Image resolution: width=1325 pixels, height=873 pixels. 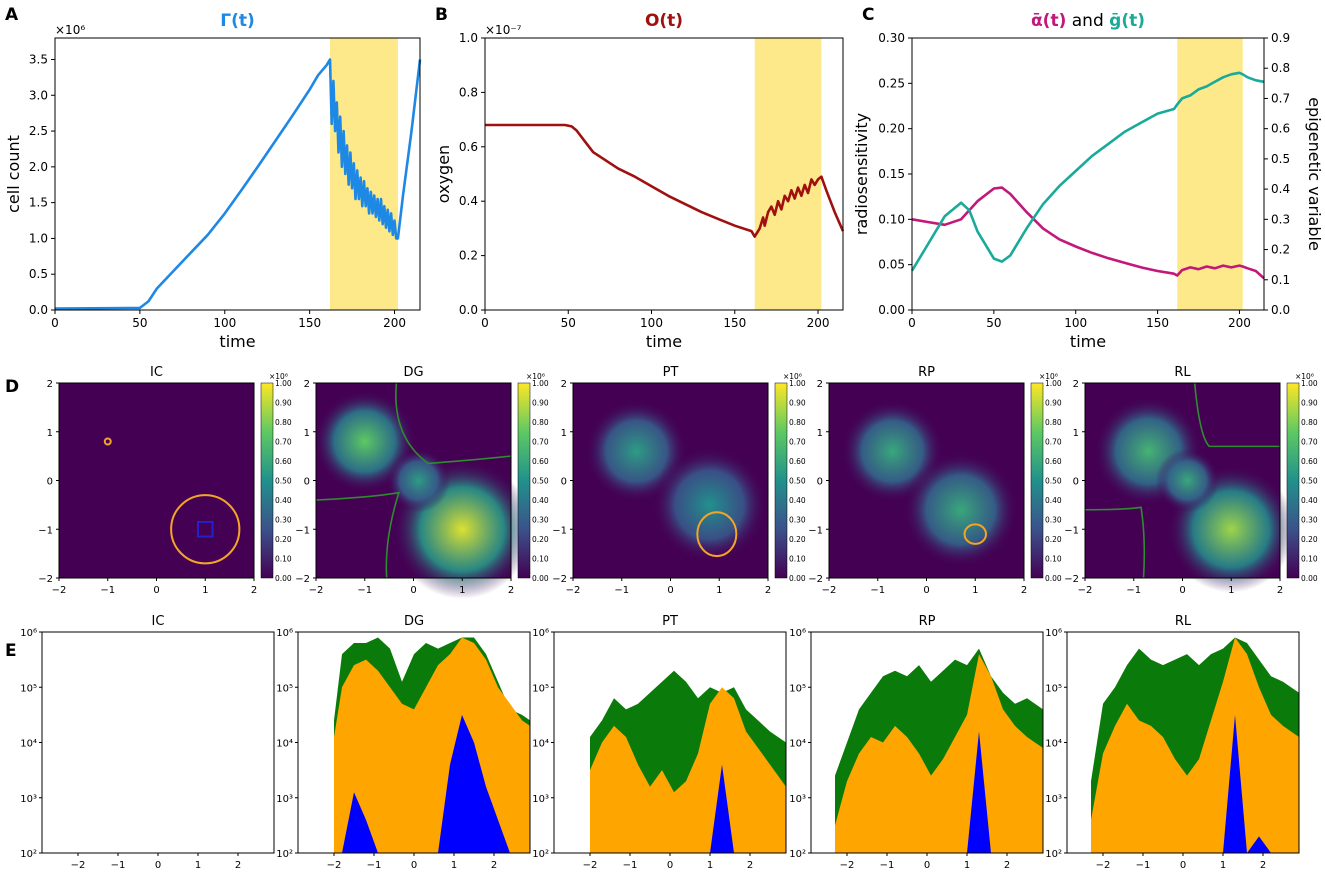 What do you see at coordinates (364, 174) in the screenshot?
I see `treatment-highlight-band` at bounding box center [364, 174].